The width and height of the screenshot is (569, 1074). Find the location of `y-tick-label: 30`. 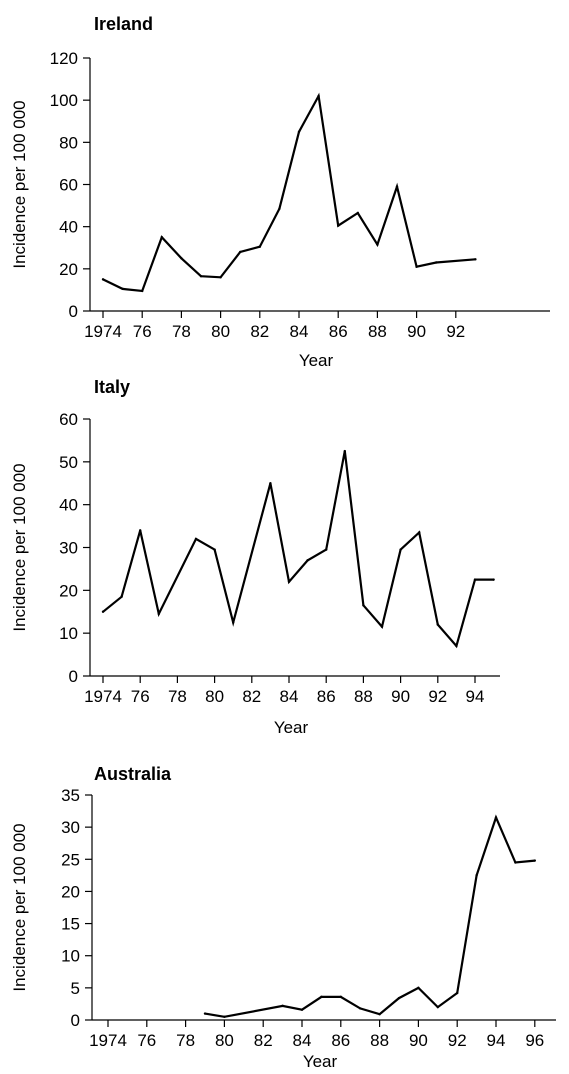

y-tick-label: 30 is located at coordinates (68, 548).